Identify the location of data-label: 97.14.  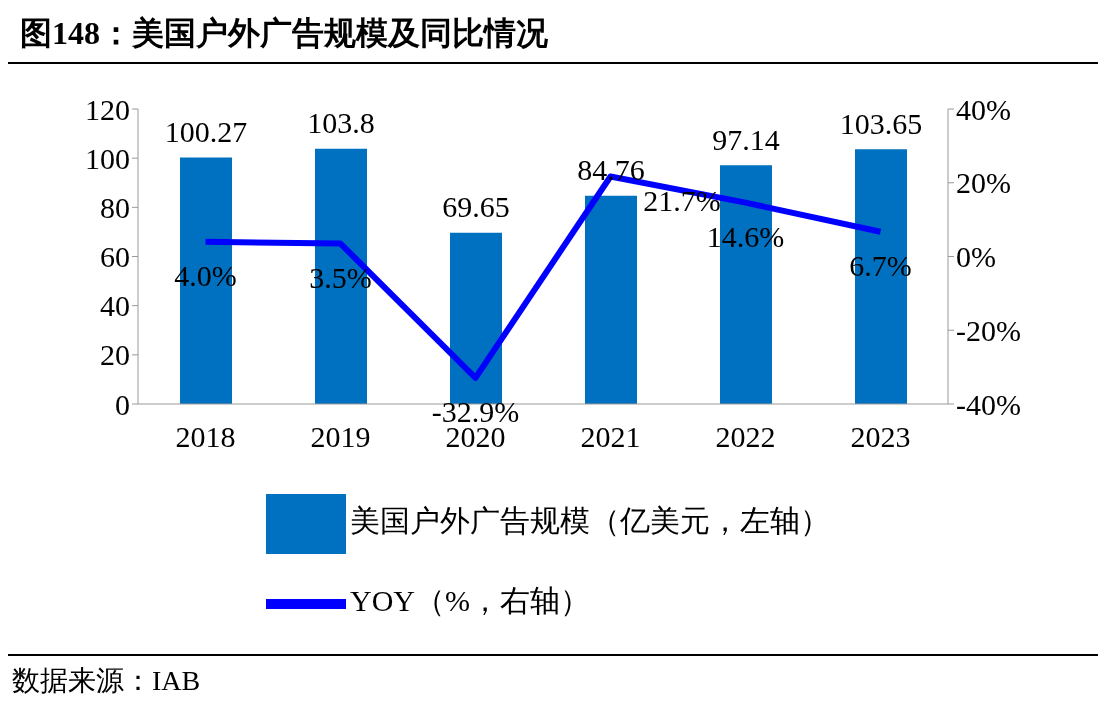
(746, 139).